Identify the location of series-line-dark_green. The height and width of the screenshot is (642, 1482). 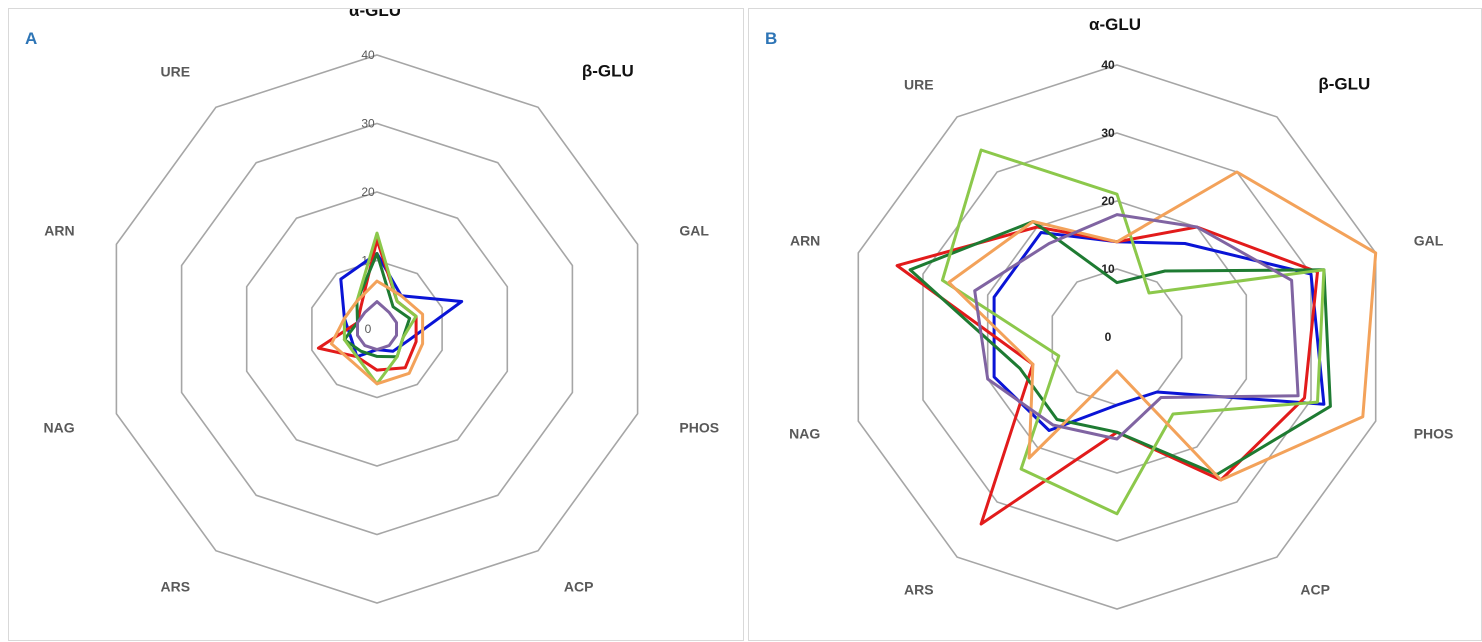
(377, 305).